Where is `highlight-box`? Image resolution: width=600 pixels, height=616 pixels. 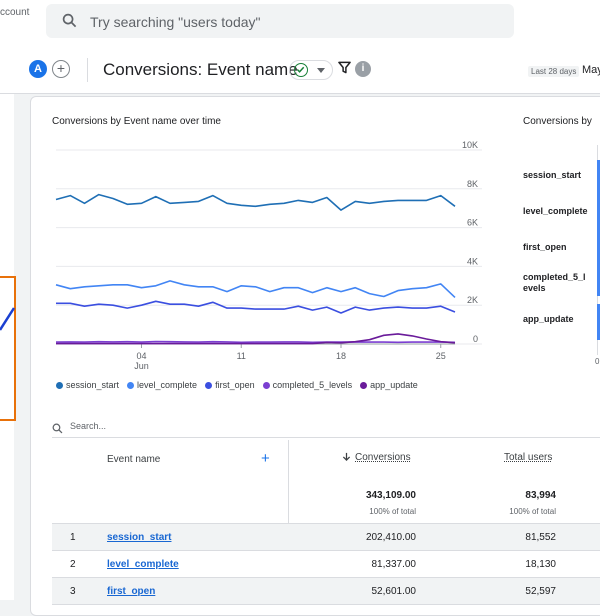 highlight-box is located at coordinates (8, 348).